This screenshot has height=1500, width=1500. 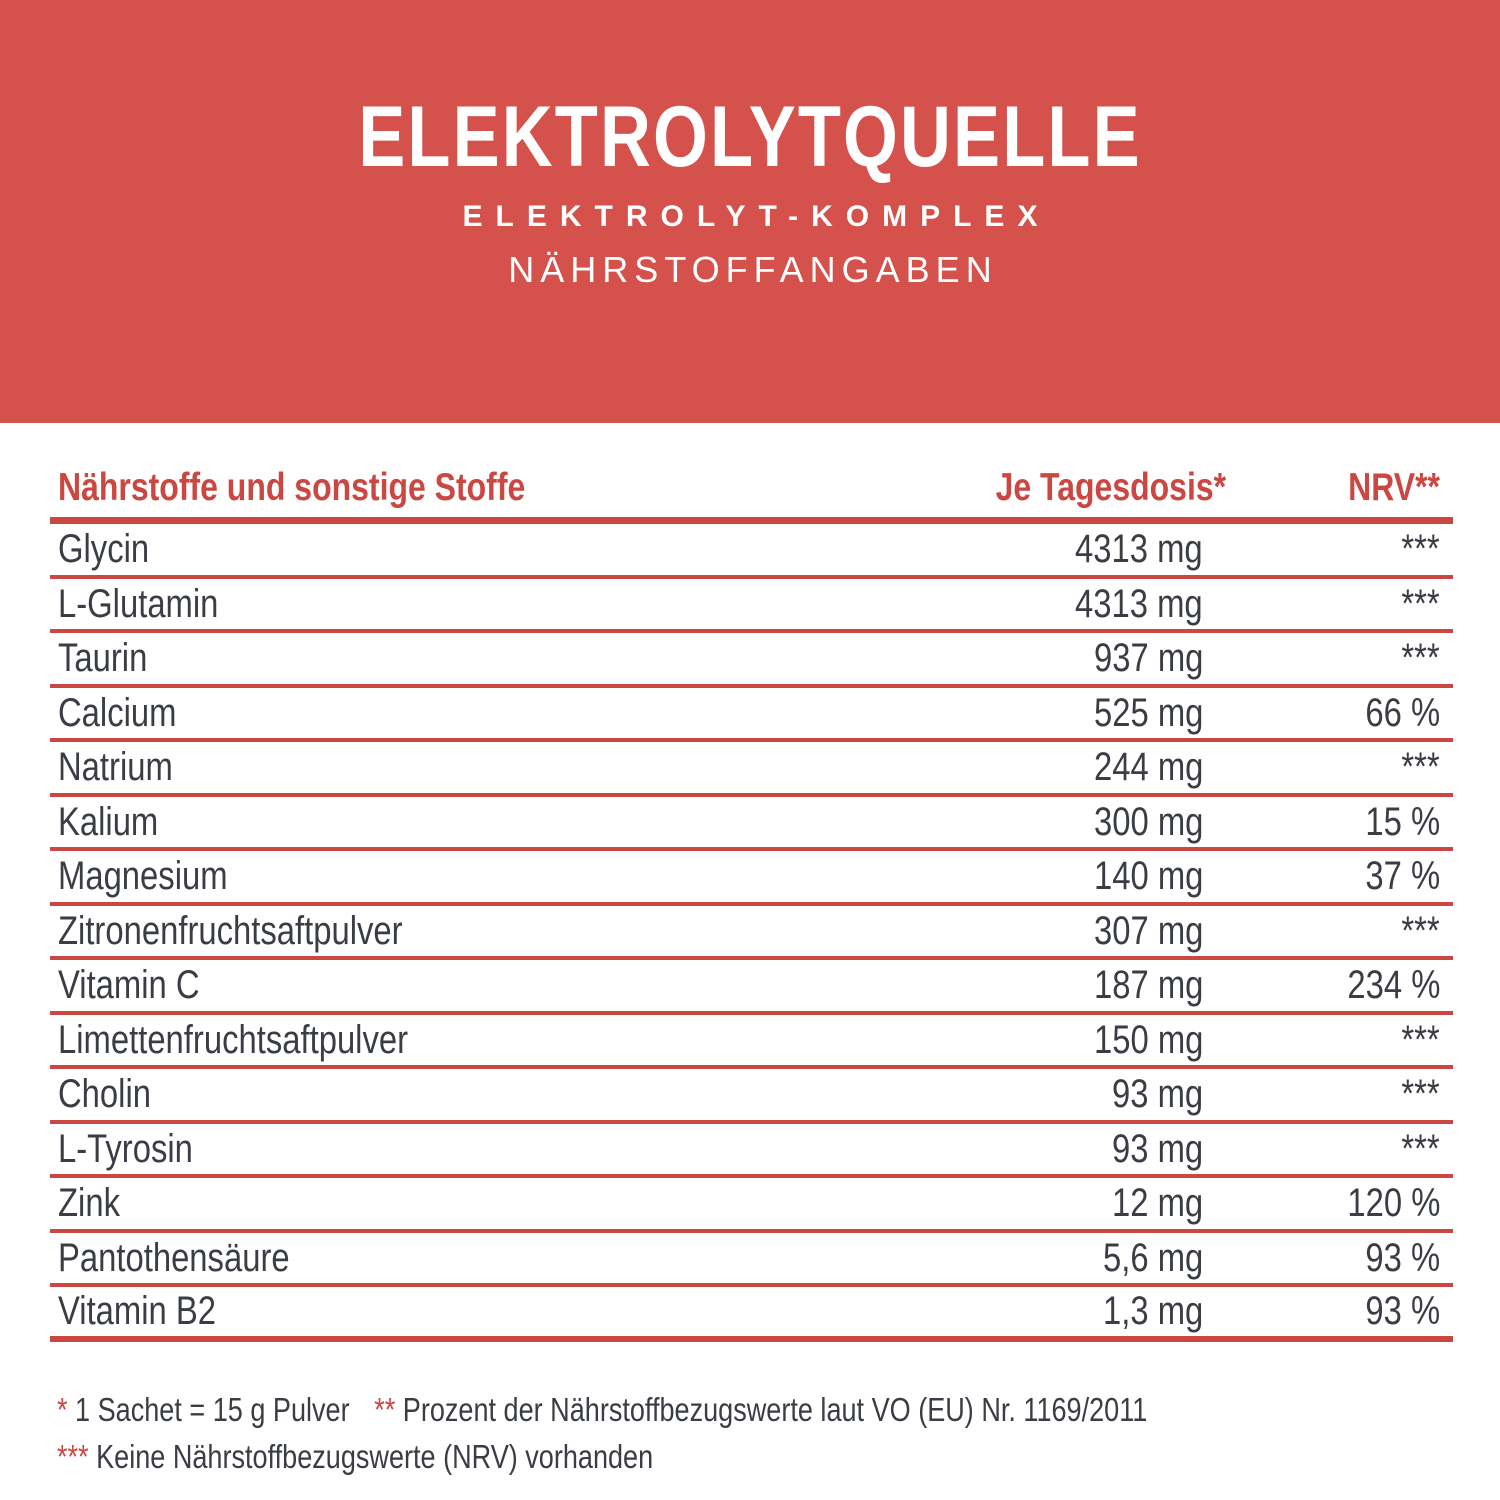 I want to click on nutrient-nrv: 66 %, so click(x=1402, y=712).